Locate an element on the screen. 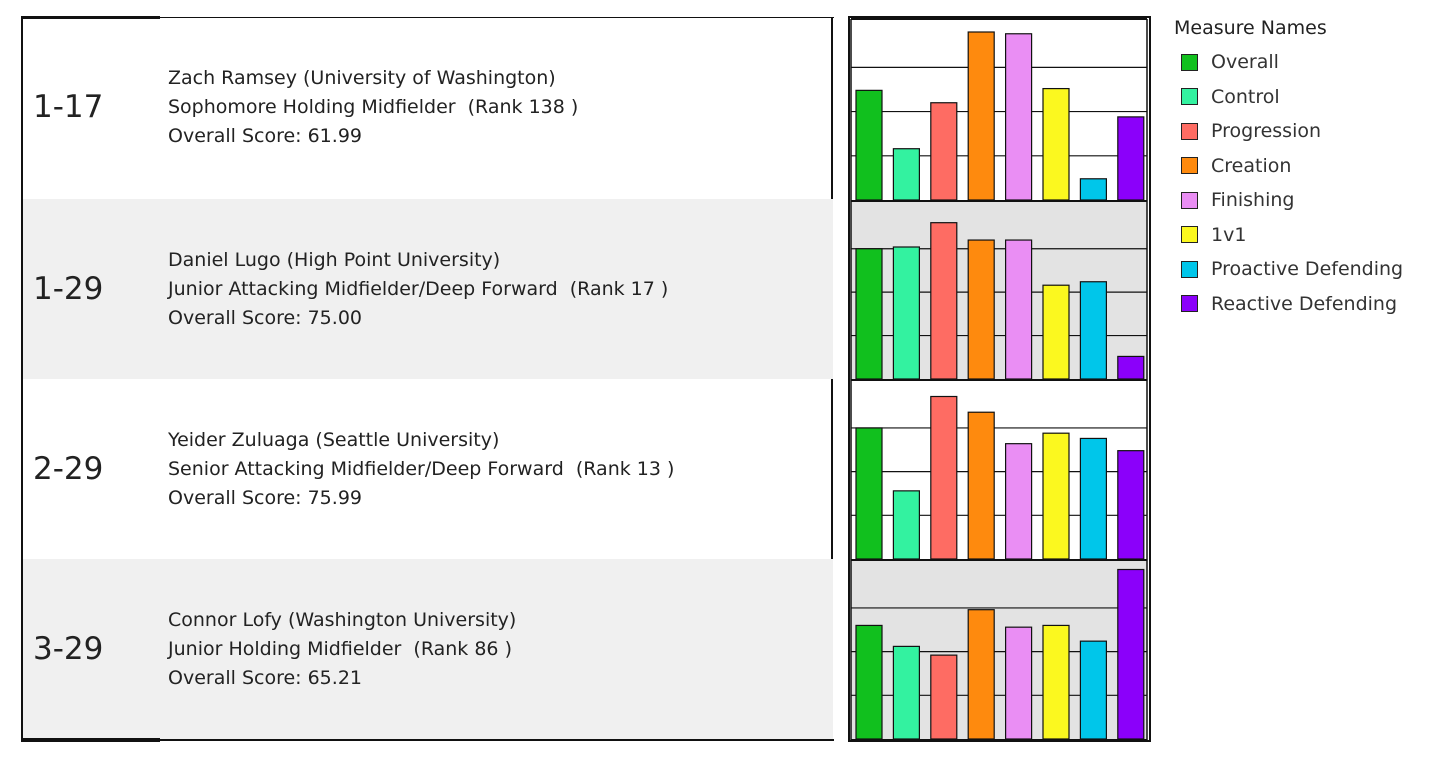  legend-item: Progression is located at coordinates (1288, 131).